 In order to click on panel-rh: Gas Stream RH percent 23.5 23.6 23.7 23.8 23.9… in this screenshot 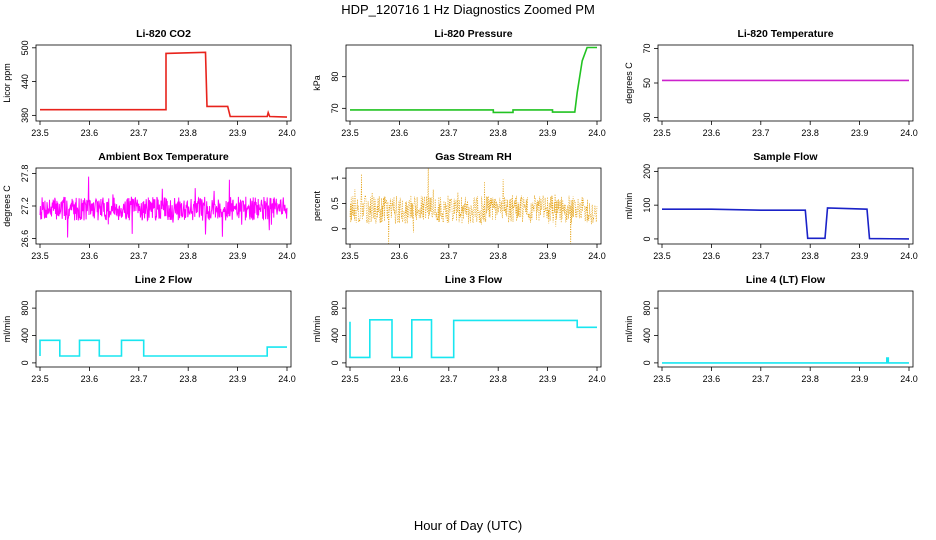, I will do `click(459, 206)`.